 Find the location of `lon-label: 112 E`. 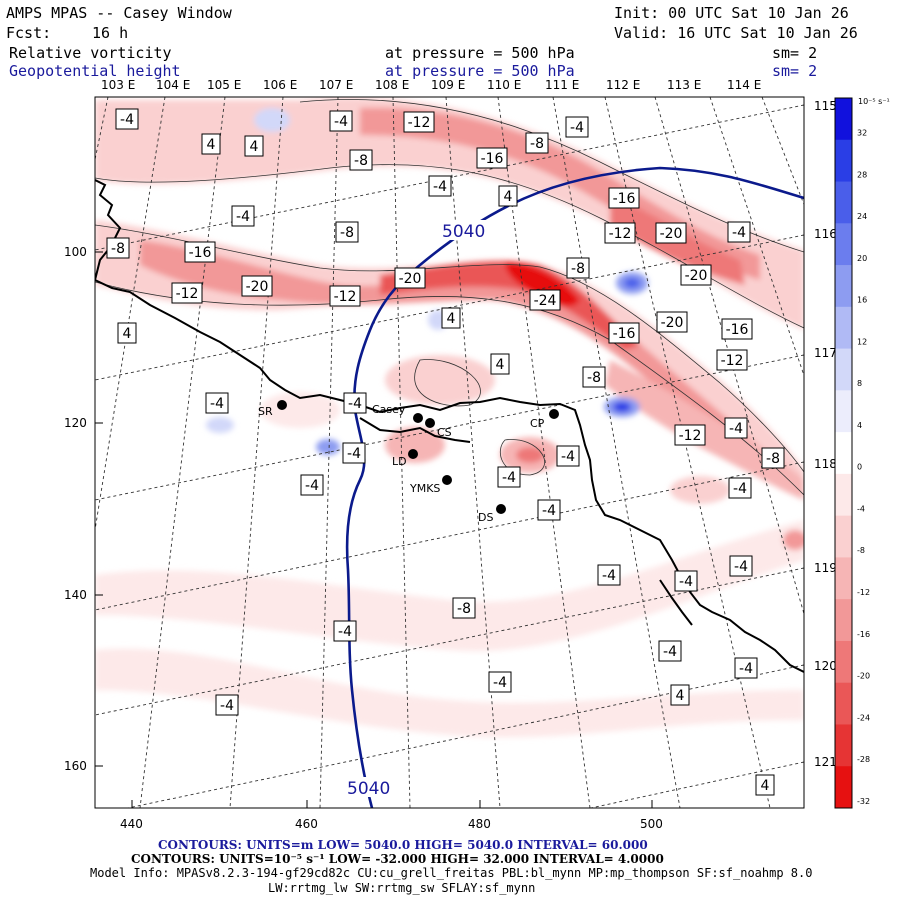

lon-label: 112 E is located at coordinates (623, 85).